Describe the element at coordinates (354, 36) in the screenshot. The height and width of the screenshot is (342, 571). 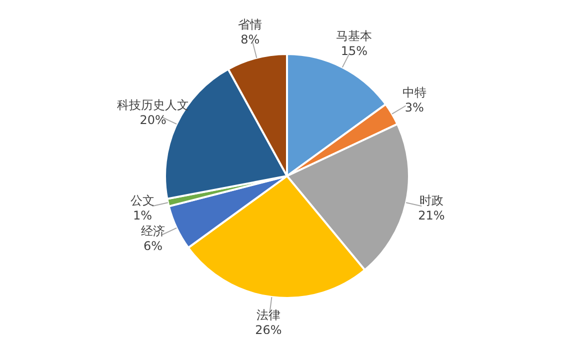
I see `slice-label: 马基本` at that location.